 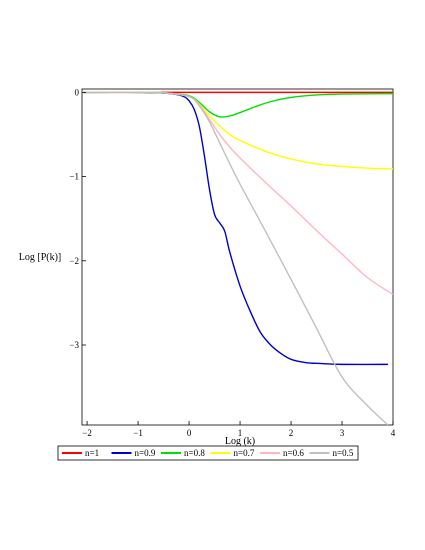 I want to click on y-axis-ticks: 0 −1 −2 −3, so click(x=77, y=218).